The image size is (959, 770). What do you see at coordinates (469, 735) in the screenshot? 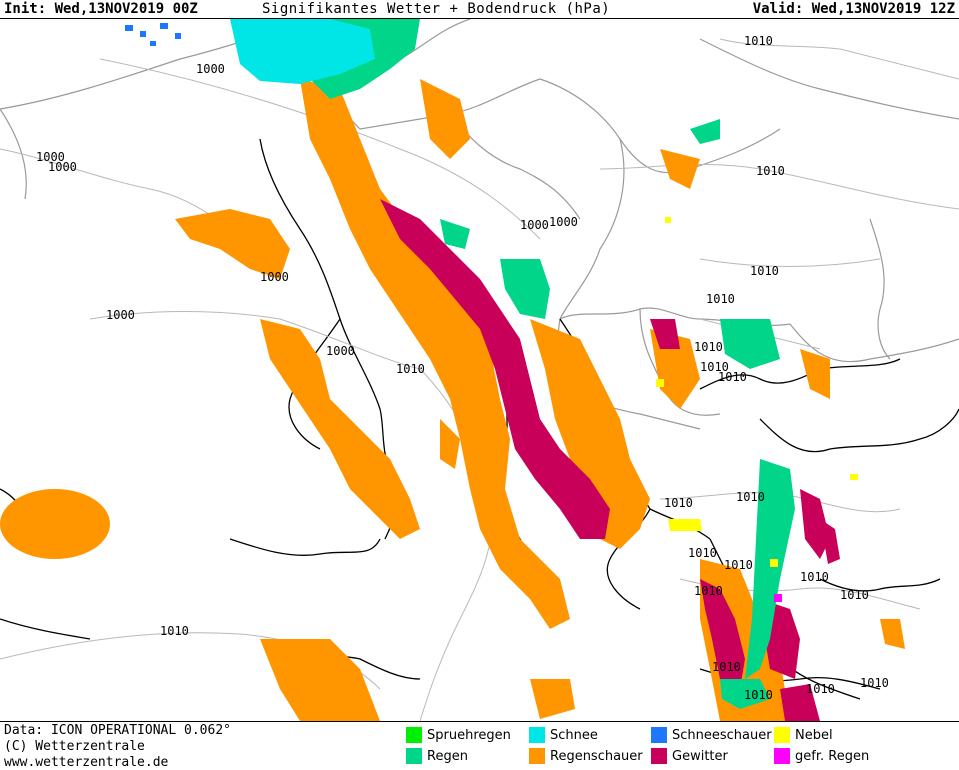
I see `legend-label: Spruehregen` at bounding box center [469, 735].